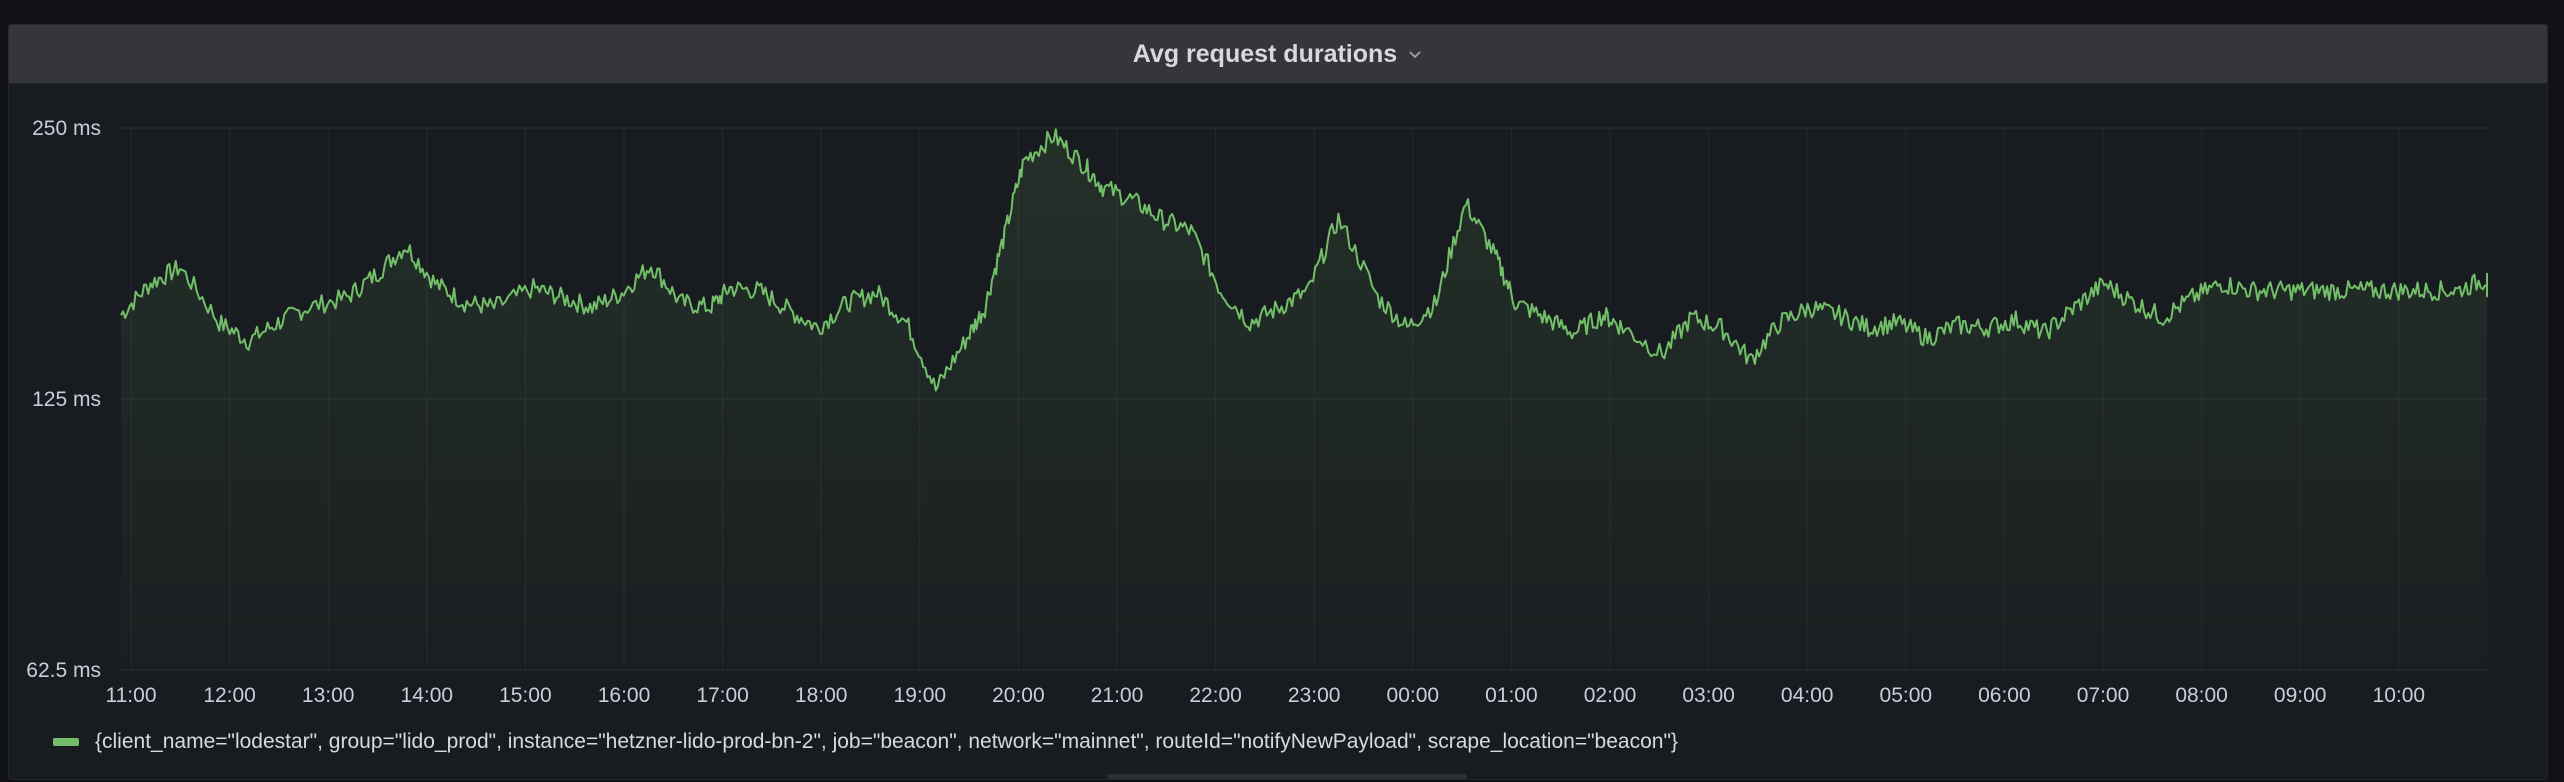 Image resolution: width=2564 pixels, height=782 pixels. What do you see at coordinates (1018, 695) in the screenshot?
I see `x-tick-label: 20:00` at bounding box center [1018, 695].